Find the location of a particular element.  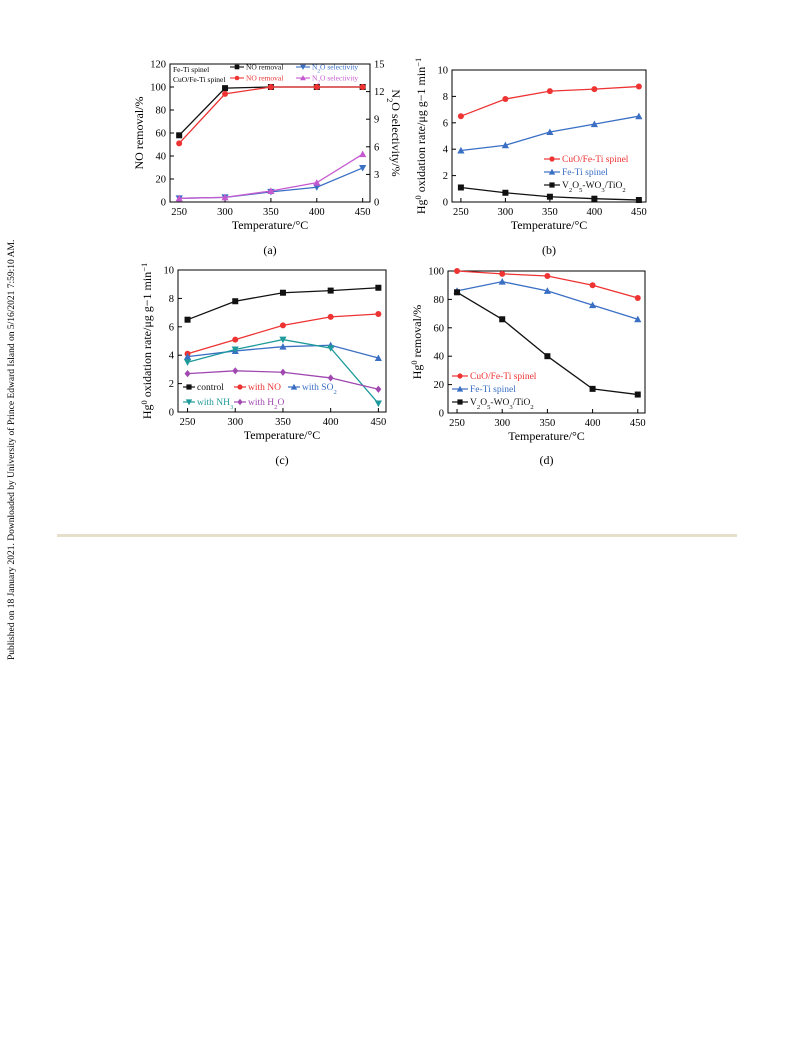

y-tick-label: 6 is located at coordinates (445, 123).